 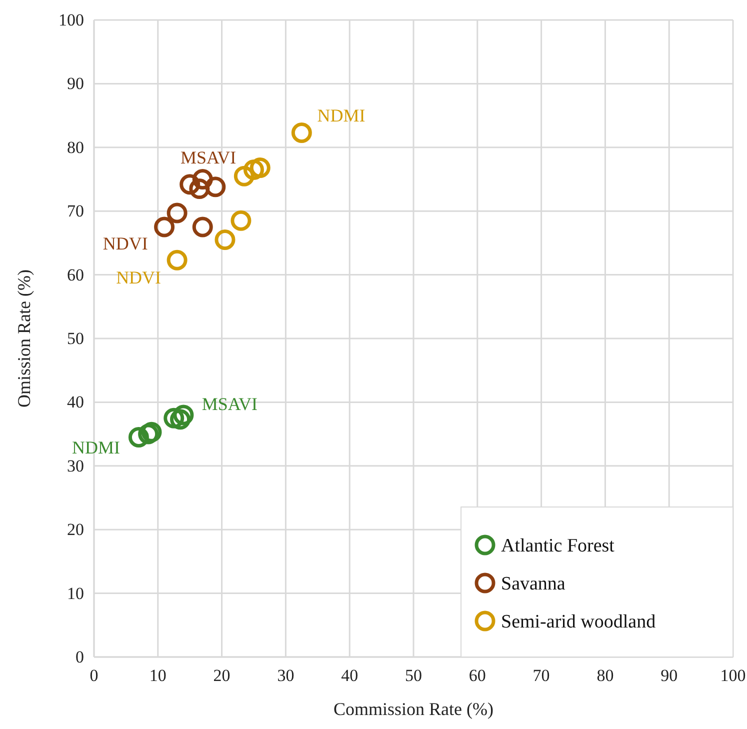 What do you see at coordinates (558, 546) in the screenshot?
I see `legend-label: Atlantic Forest` at bounding box center [558, 546].